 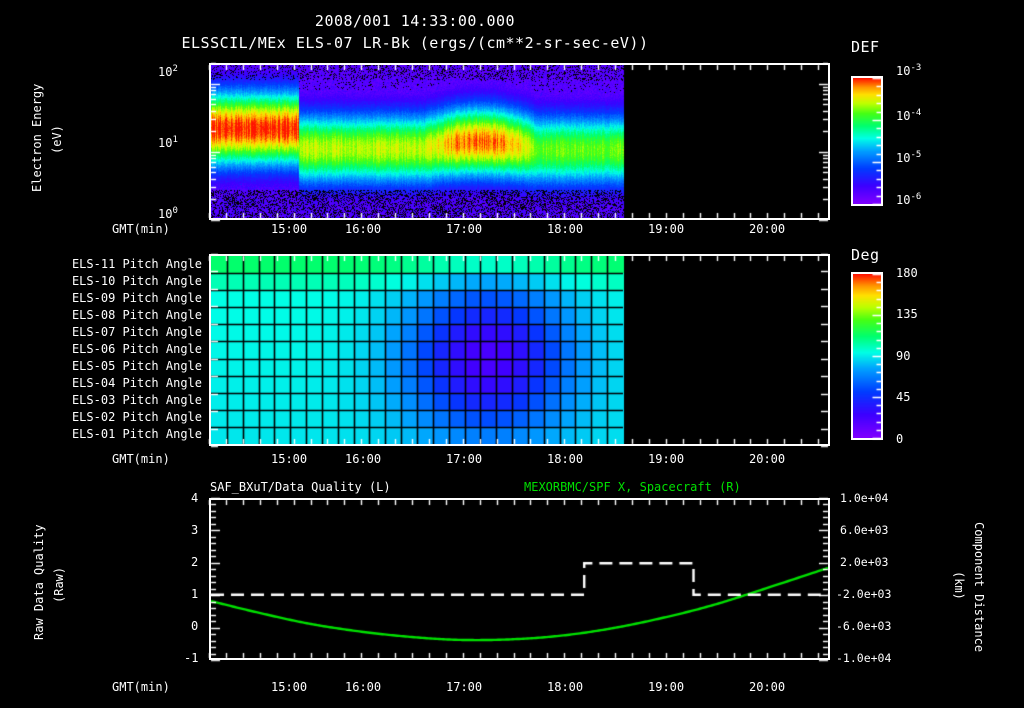 What do you see at coordinates (195, 530) in the screenshot?
I see `panel3-ytick-left-3: 3` at bounding box center [195, 530].